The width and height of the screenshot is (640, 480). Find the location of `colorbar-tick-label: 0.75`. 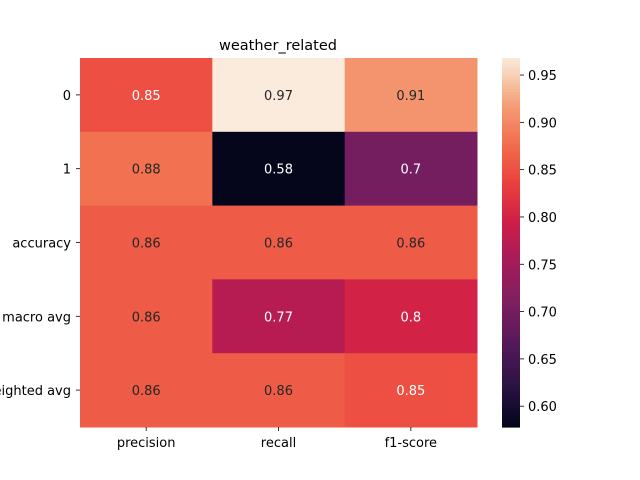

colorbar-tick-label: 0.75 is located at coordinates (542, 265).